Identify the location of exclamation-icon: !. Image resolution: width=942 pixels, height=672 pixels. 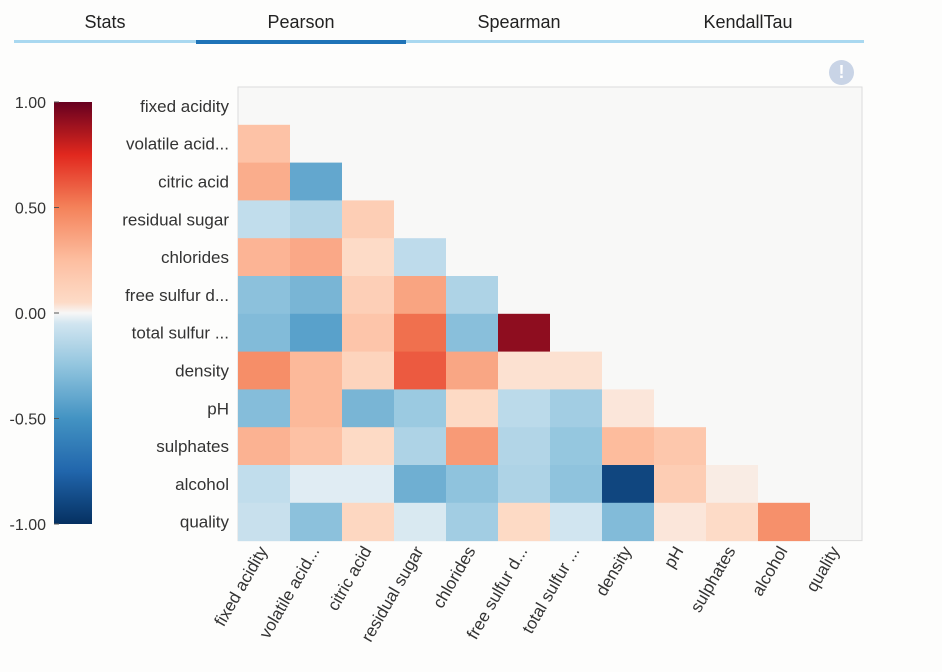
(841, 72).